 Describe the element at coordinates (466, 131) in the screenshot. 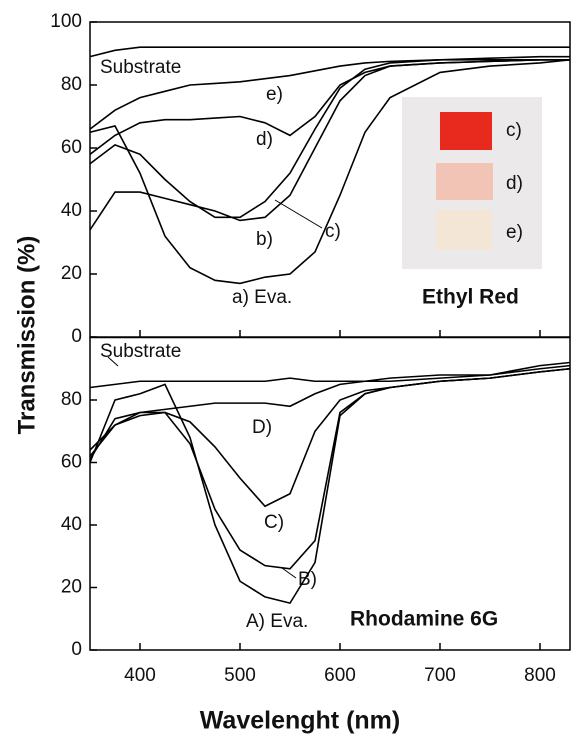

I see `sample-c` at that location.